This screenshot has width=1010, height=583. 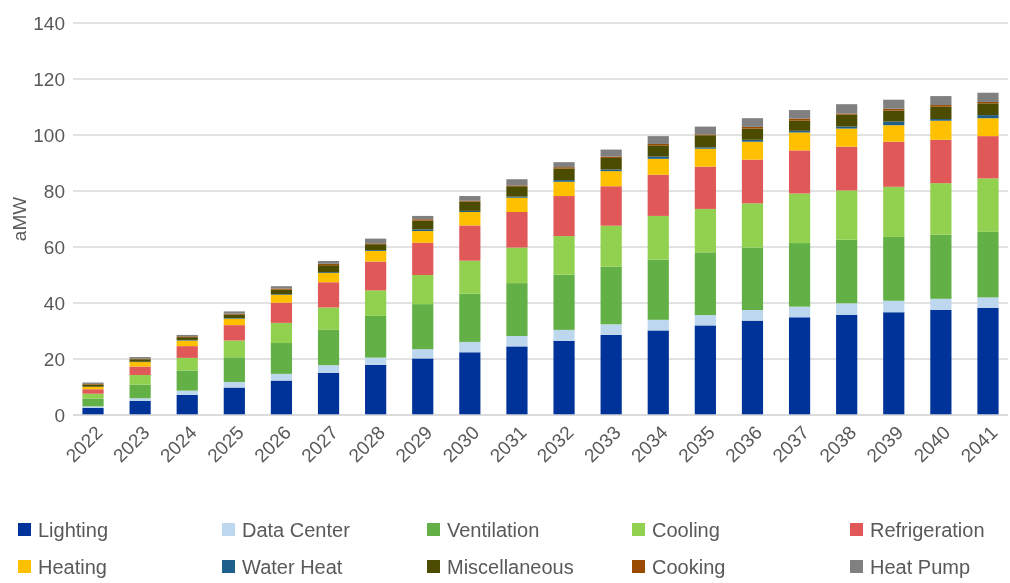 What do you see at coordinates (54, 359) in the screenshot?
I see `y-tick-label: 20` at bounding box center [54, 359].